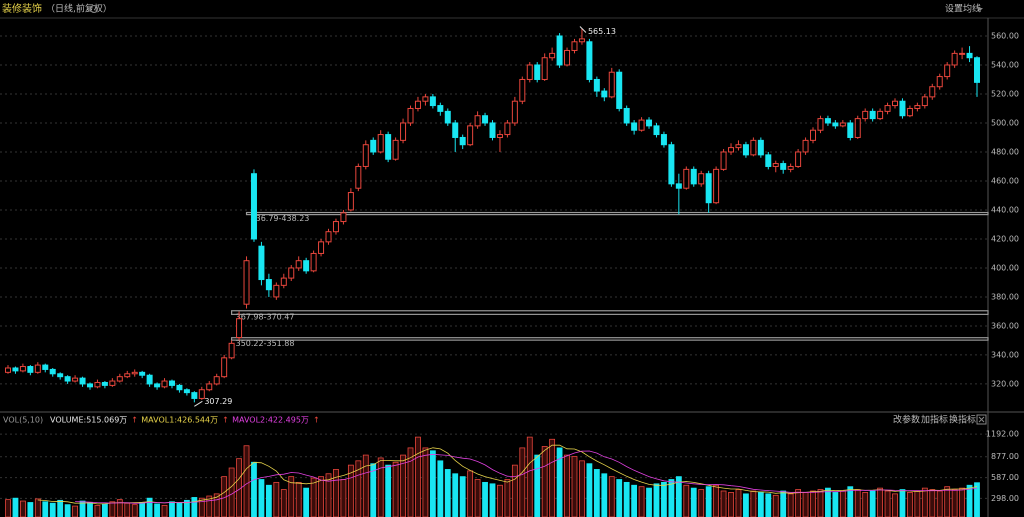  What do you see at coordinates (1005, 238) in the screenshot?
I see `y-tick-label: 420.00` at bounding box center [1005, 238].